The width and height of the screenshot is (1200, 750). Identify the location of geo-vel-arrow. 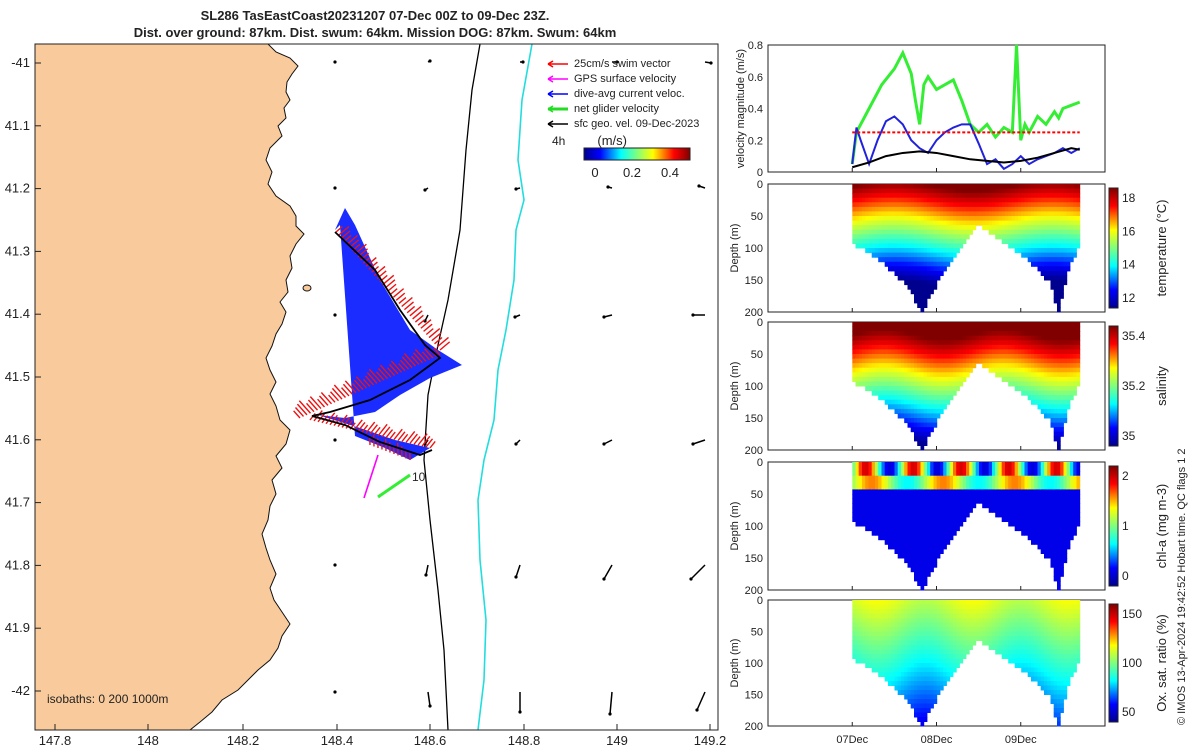
(608, 572).